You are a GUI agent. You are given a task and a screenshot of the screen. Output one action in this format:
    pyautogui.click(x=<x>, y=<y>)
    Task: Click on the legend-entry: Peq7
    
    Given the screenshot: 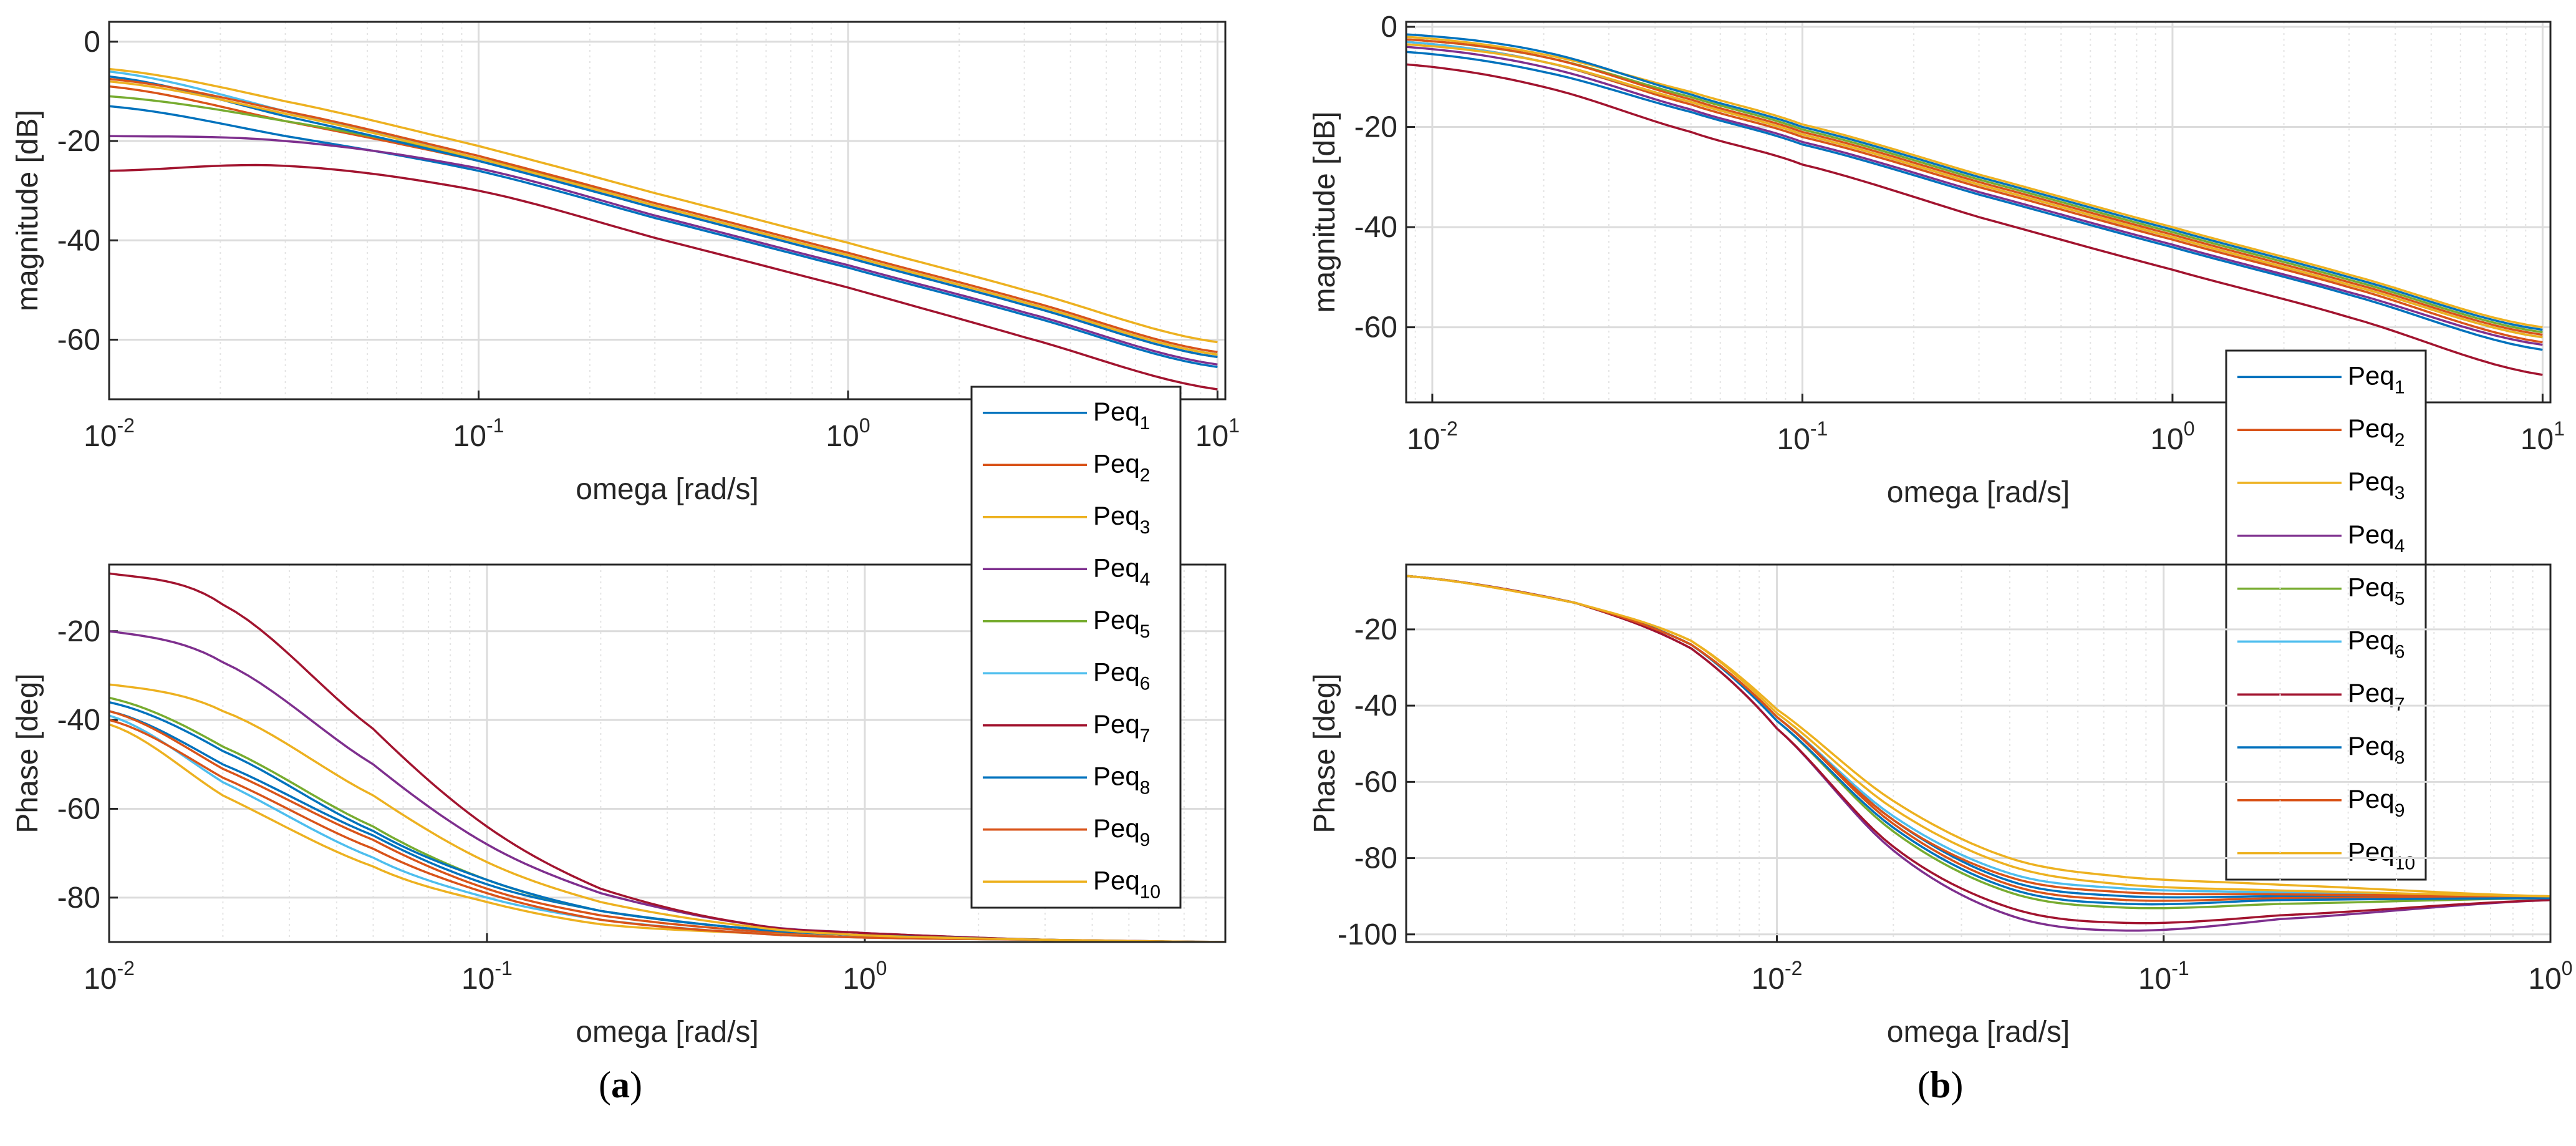 What is the action you would take?
    pyautogui.click(x=1121, y=727)
    